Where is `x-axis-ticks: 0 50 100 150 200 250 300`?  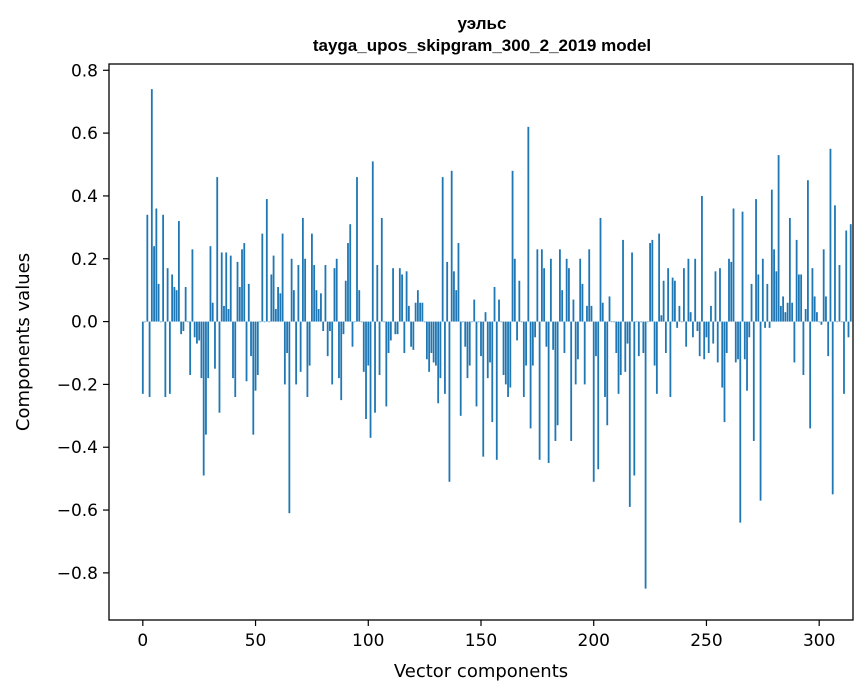
x-axis-ticks: 0 50 100 150 200 250 300 is located at coordinates (486, 635).